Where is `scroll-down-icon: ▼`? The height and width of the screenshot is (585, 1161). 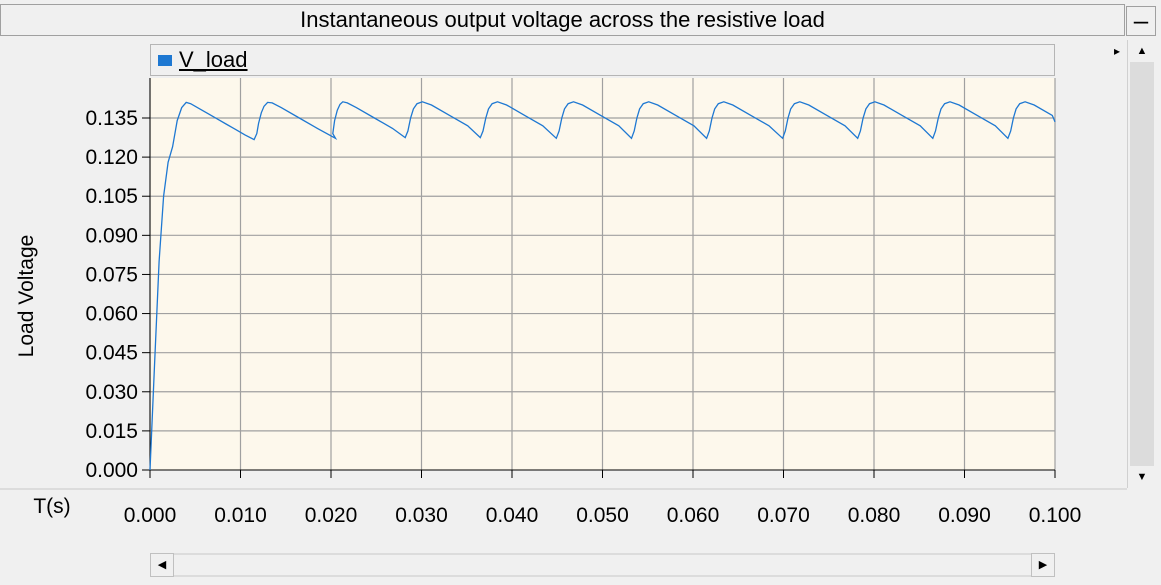
scroll-down-icon: ▼ is located at coordinates (1142, 477).